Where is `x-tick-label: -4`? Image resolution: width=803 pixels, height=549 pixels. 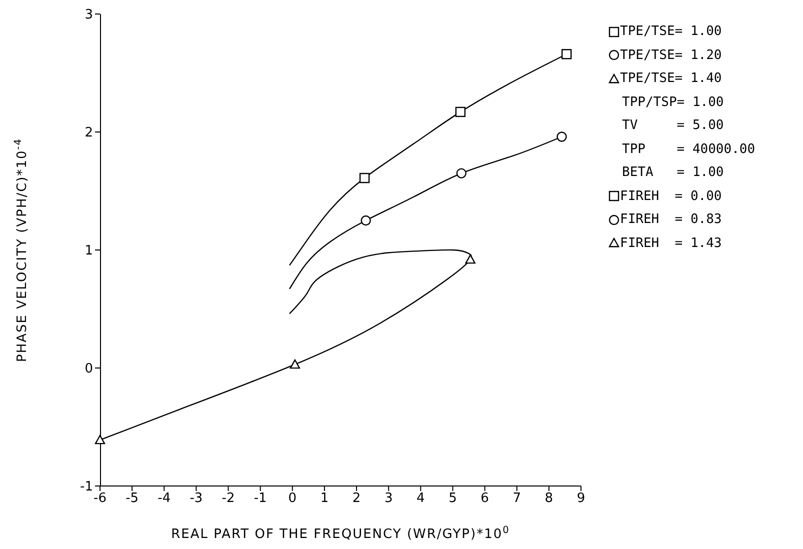 x-tick-label: -4 is located at coordinates (164, 498).